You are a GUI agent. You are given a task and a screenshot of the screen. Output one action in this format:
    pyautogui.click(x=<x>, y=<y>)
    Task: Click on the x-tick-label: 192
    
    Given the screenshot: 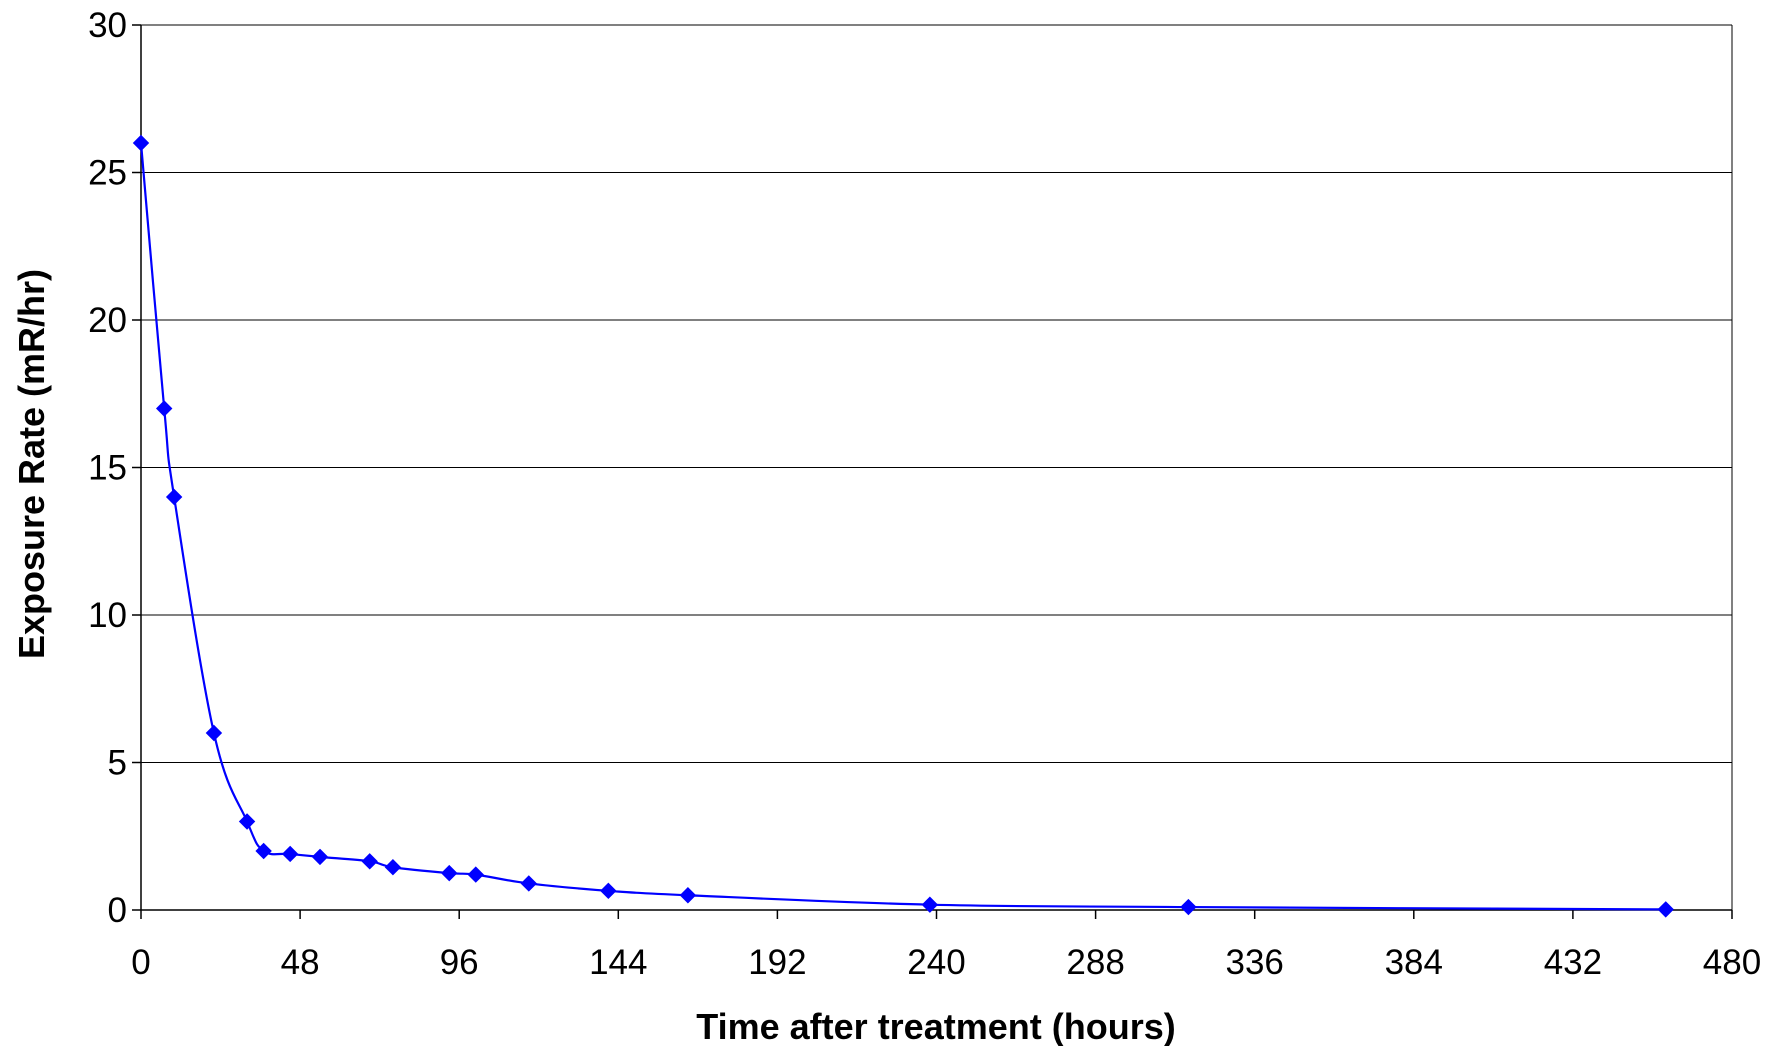 What is the action you would take?
    pyautogui.click(x=777, y=962)
    